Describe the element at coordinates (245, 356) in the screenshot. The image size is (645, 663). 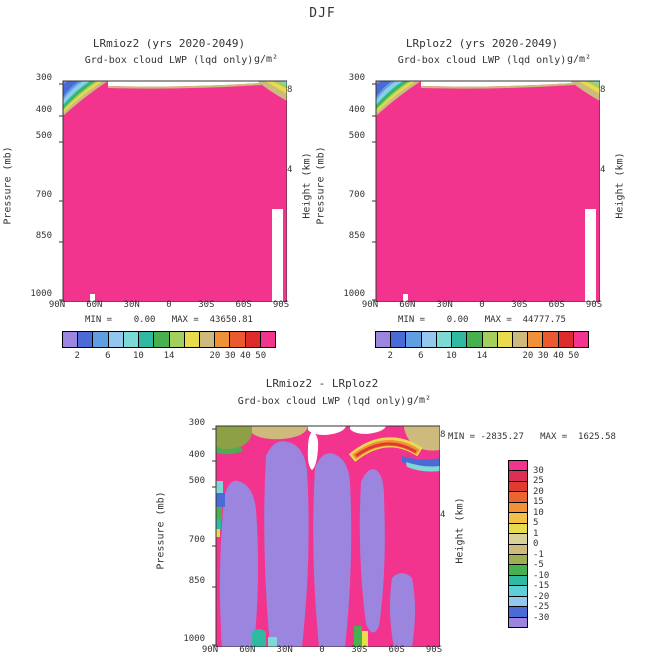
I see `colorbar-tick-label: 40` at that location.